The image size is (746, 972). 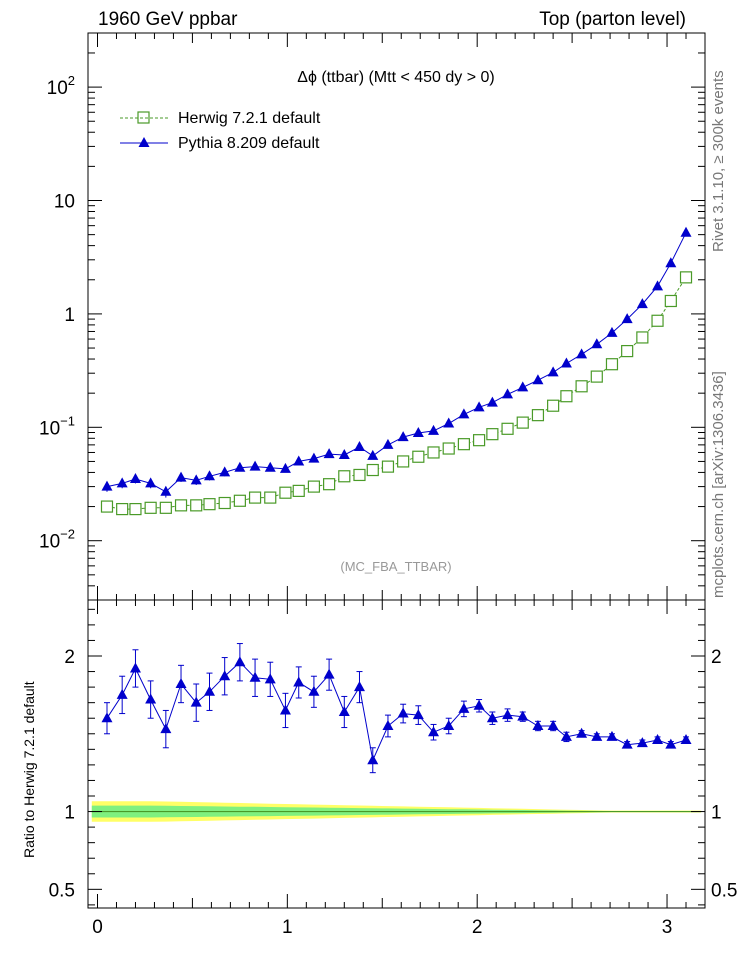 I want to click on plot-title: Δϕ (ttbar) (Mtt < 450 dy > 0), so click(x=396, y=77).